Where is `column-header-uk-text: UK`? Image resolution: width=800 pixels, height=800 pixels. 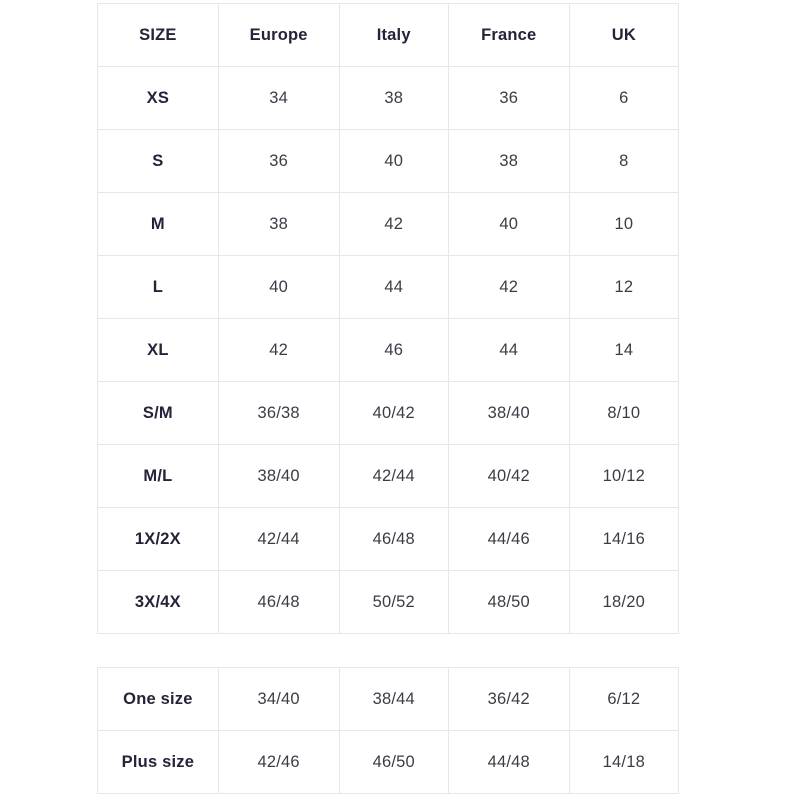
column-header-uk-text: UK is located at coordinates (623, 34).